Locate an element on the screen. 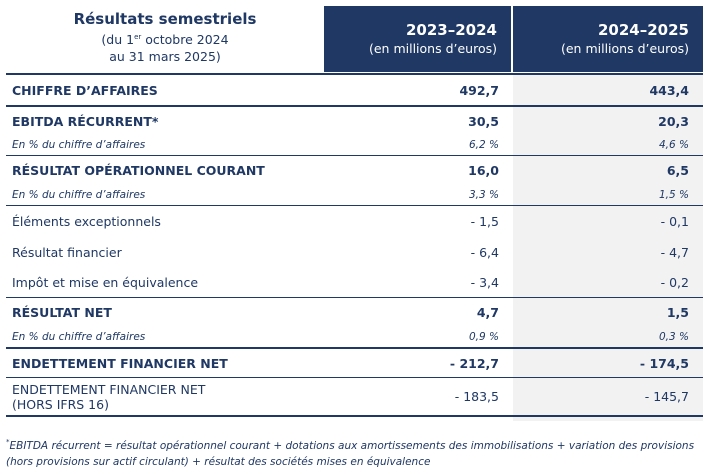  column-header-2024-2025: 2024–2025 (en millions d’euros) is located at coordinates (608, 39).